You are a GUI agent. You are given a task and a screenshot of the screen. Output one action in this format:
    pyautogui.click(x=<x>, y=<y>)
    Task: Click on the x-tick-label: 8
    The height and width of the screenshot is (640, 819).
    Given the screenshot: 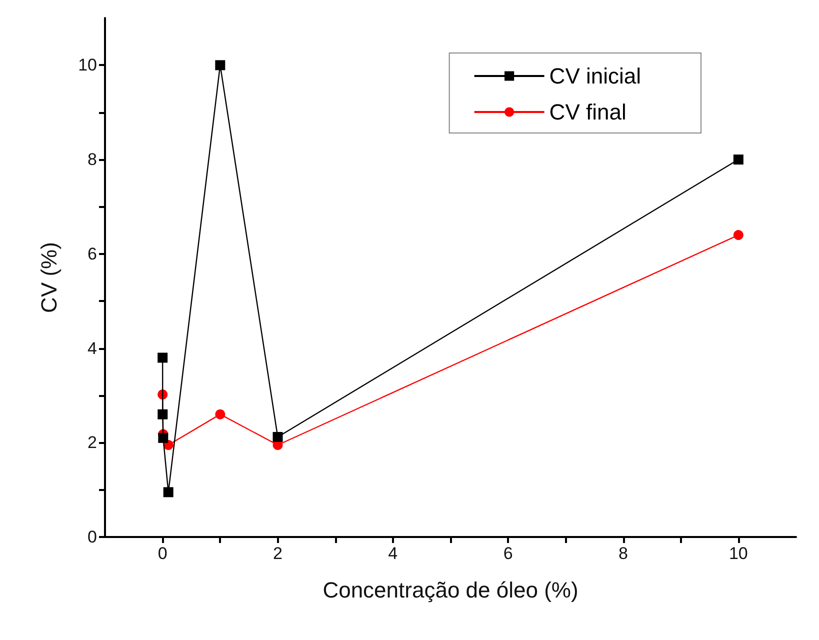 What is the action you would take?
    pyautogui.click(x=623, y=553)
    